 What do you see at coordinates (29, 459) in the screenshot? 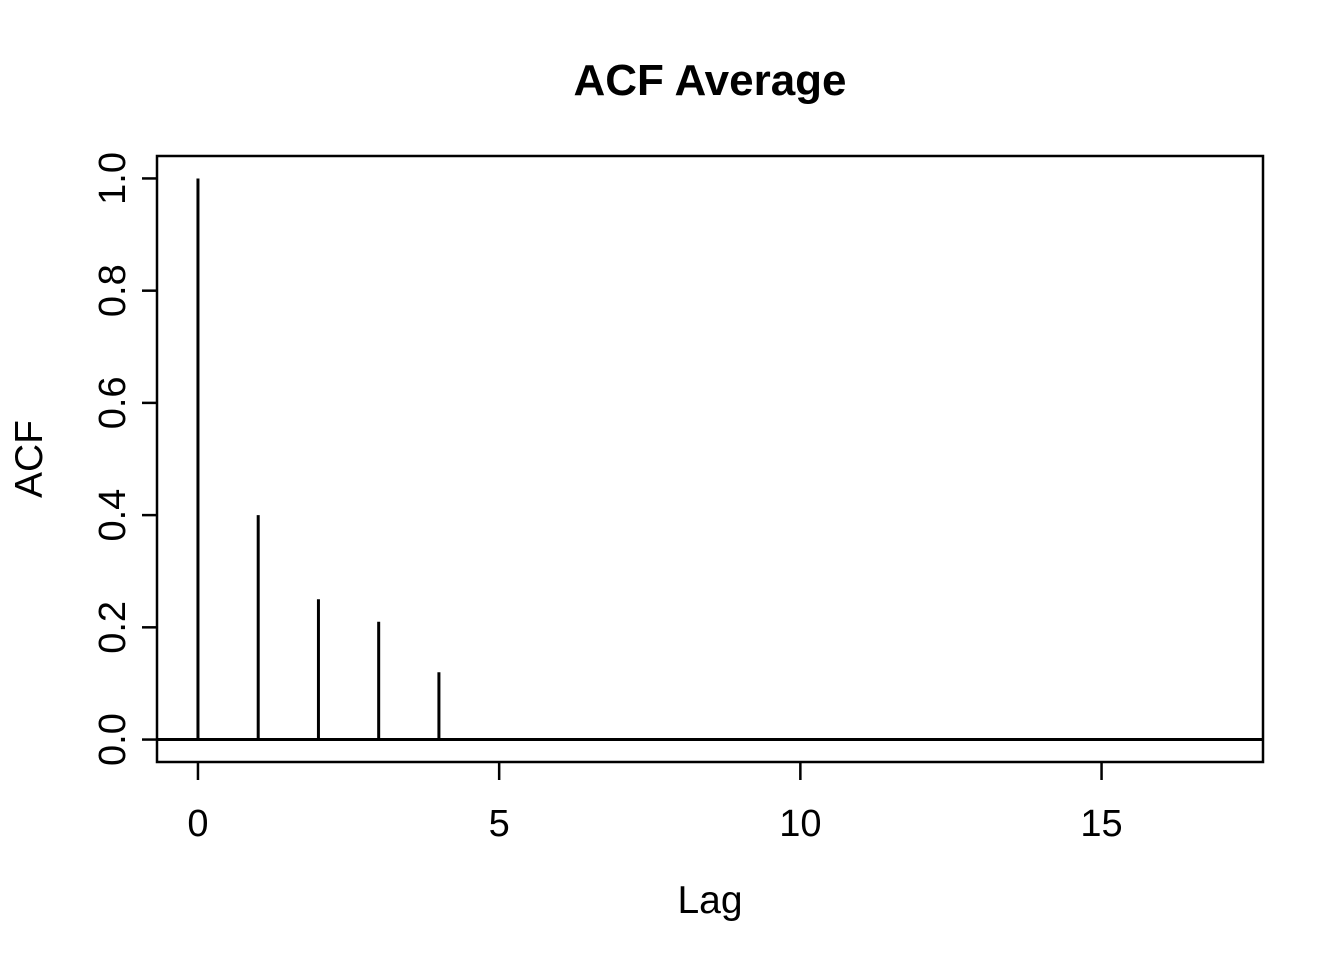
I see `y-axis-label: ACF` at bounding box center [29, 459].